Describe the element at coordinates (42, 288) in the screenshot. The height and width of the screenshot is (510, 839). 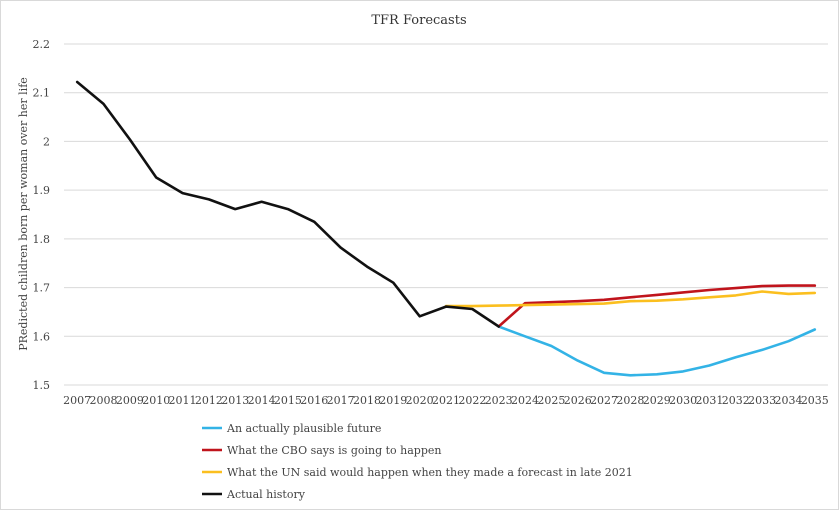
I see `y-tick-label: 1.7` at that location.